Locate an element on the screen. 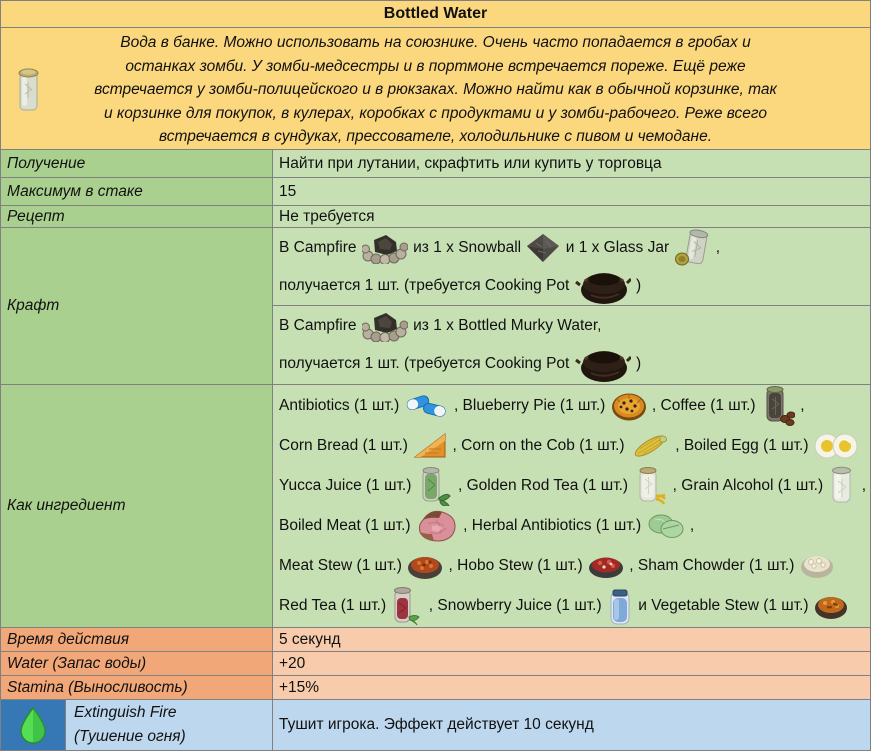 This screenshot has height=751, width=871. text-segment: , Herbal Antibiotics (1 шт.) is located at coordinates (552, 525).